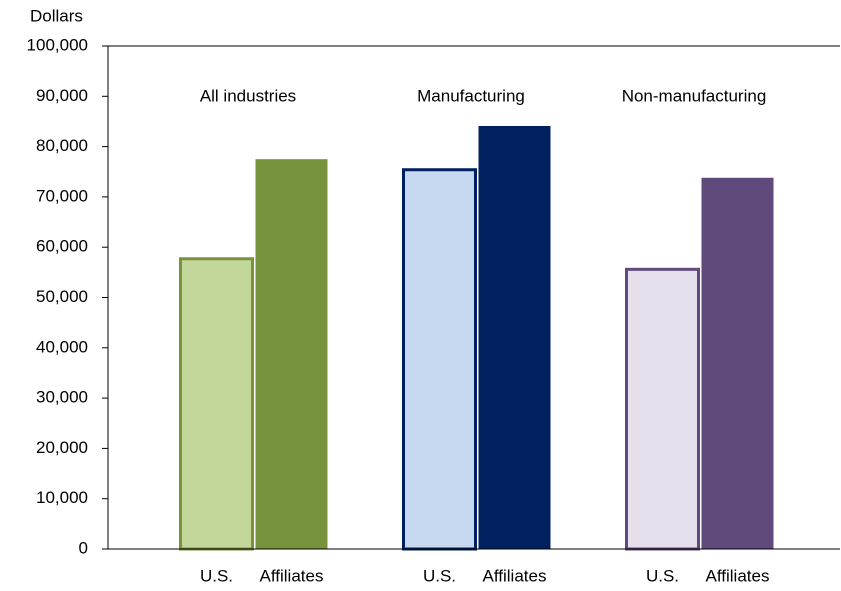  I want to click on y-tick-label: 0, so click(83, 547).